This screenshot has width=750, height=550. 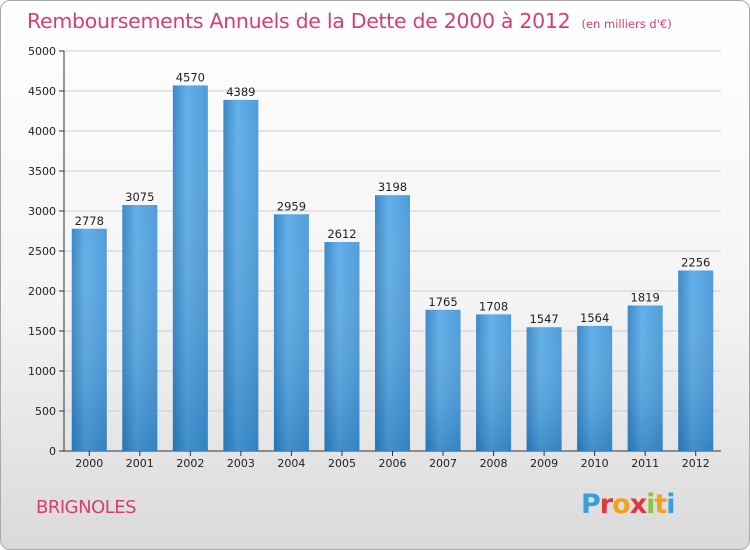 What do you see at coordinates (393, 463) in the screenshot?
I see `x-tick-label: 2006` at bounding box center [393, 463].